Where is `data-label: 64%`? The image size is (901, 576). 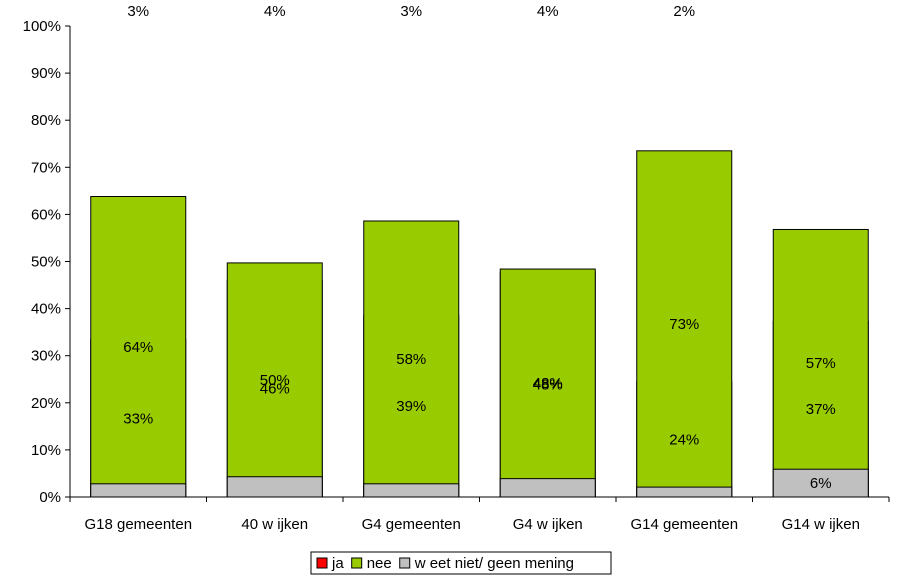
data-label: 64% is located at coordinates (138, 347).